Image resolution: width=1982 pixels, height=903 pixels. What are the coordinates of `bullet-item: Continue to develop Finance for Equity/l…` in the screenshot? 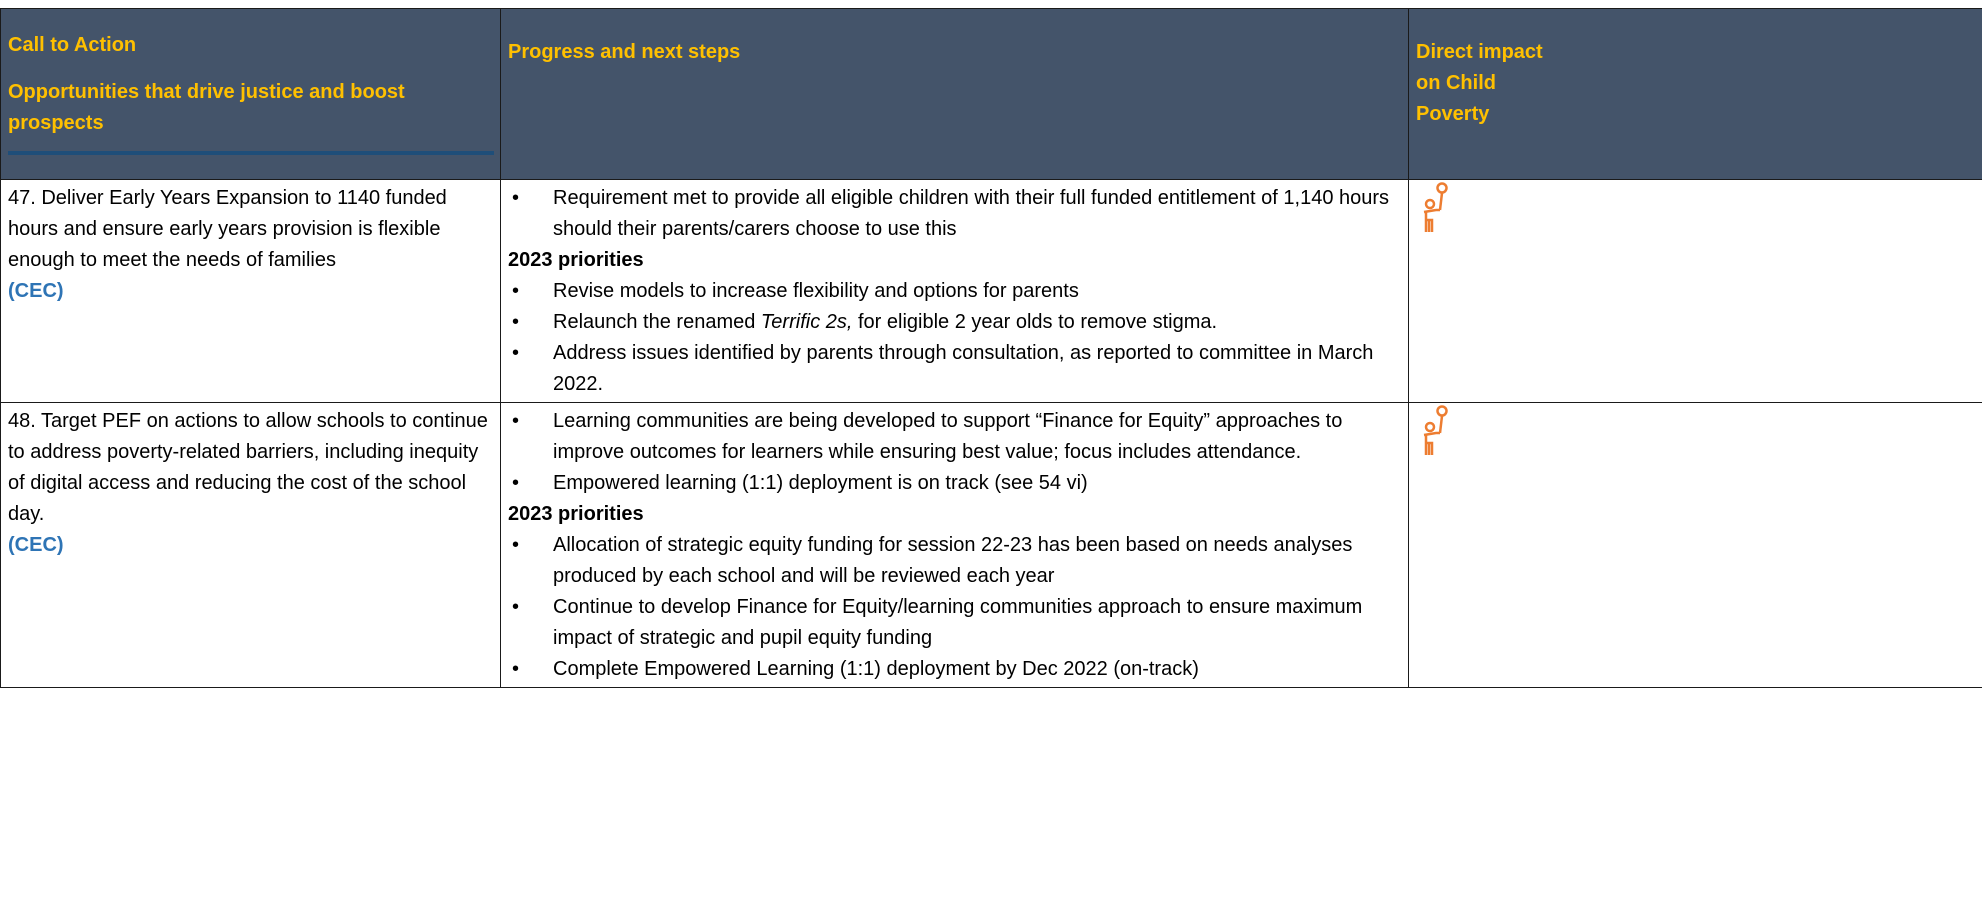 It's located at (954, 623).